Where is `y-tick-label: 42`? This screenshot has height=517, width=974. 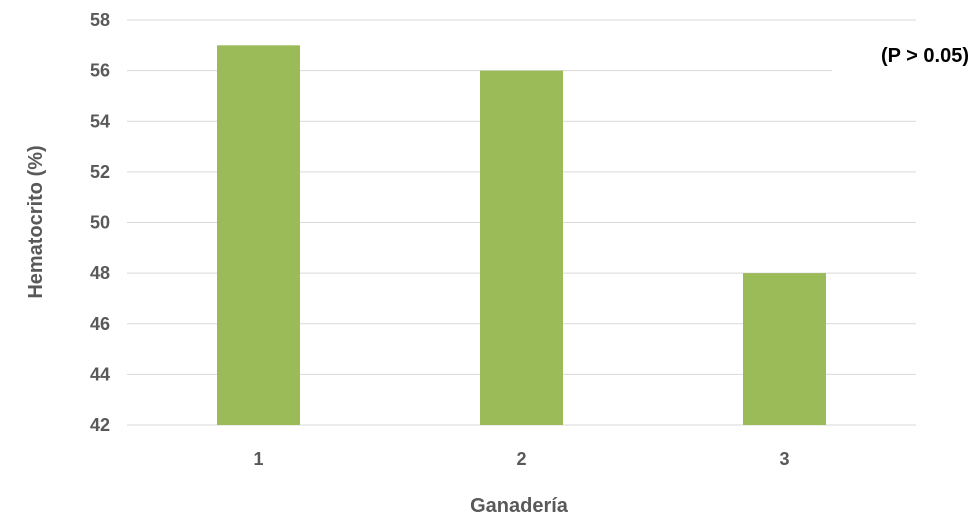
y-tick-label: 42 is located at coordinates (100, 425).